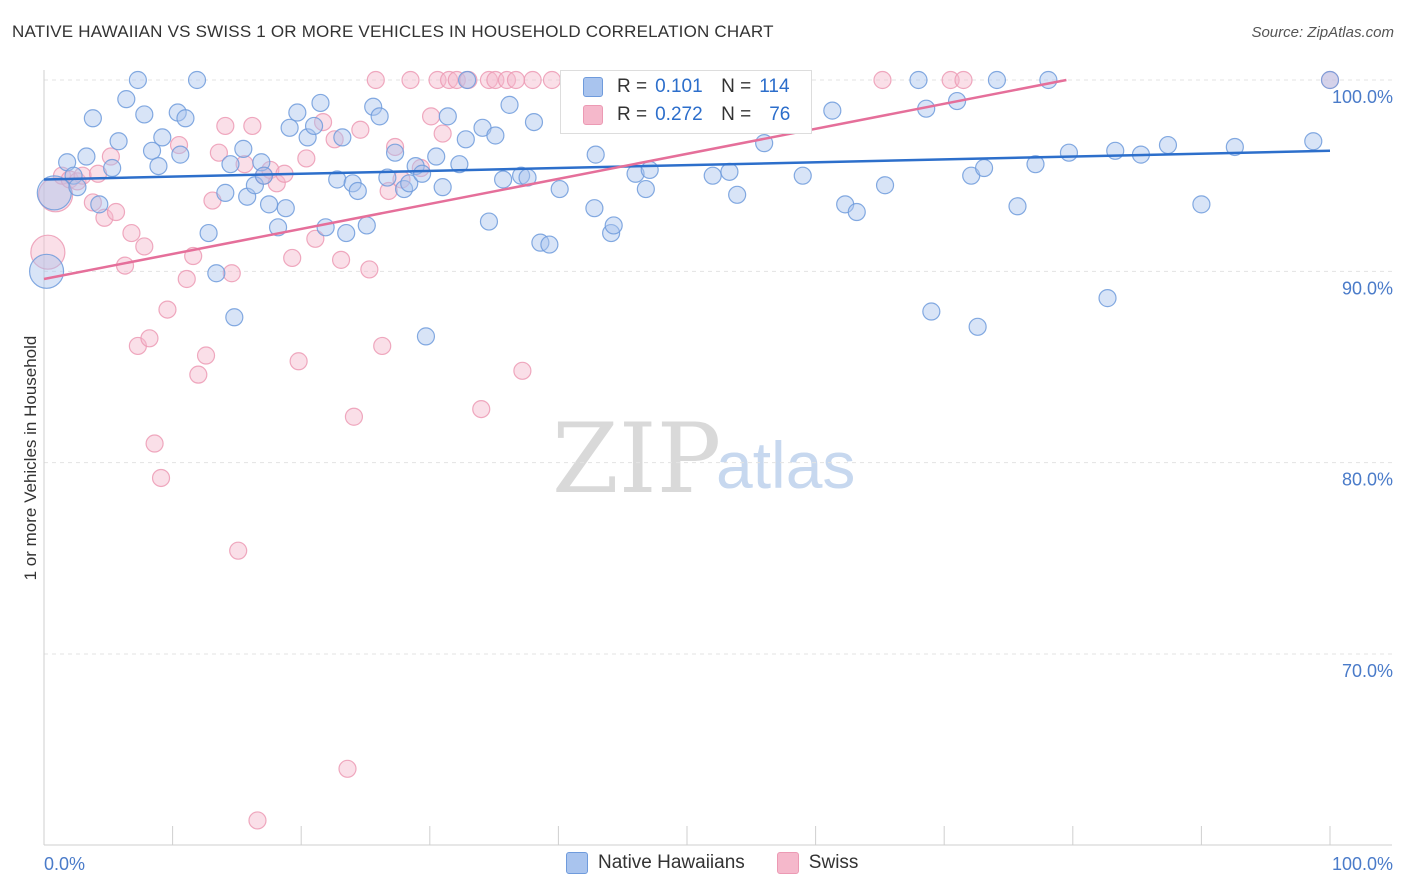  What do you see at coordinates (785, 465) in the screenshot?
I see `watermark-atlas: atlas` at bounding box center [785, 465].